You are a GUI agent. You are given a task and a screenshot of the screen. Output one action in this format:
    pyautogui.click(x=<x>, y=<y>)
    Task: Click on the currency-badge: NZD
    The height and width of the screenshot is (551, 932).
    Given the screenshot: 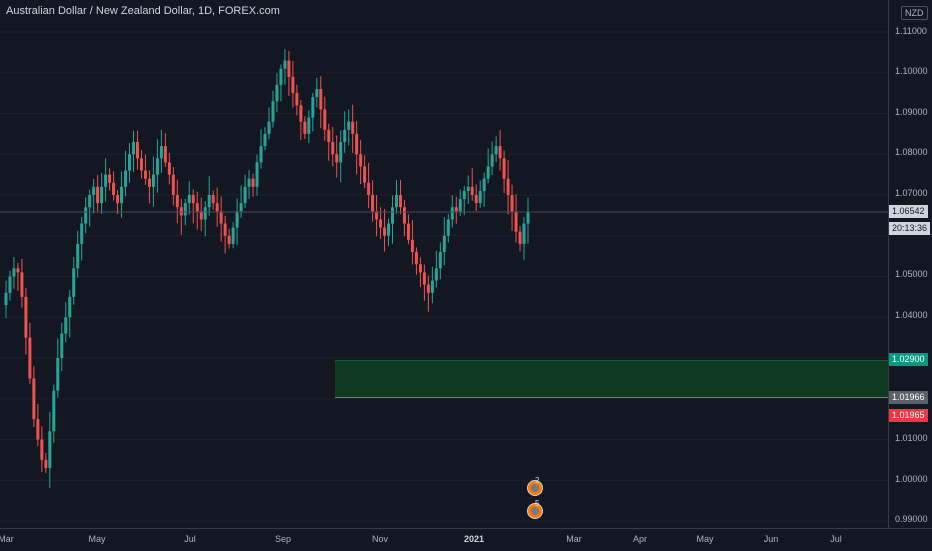 What is the action you would take?
    pyautogui.click(x=914, y=13)
    